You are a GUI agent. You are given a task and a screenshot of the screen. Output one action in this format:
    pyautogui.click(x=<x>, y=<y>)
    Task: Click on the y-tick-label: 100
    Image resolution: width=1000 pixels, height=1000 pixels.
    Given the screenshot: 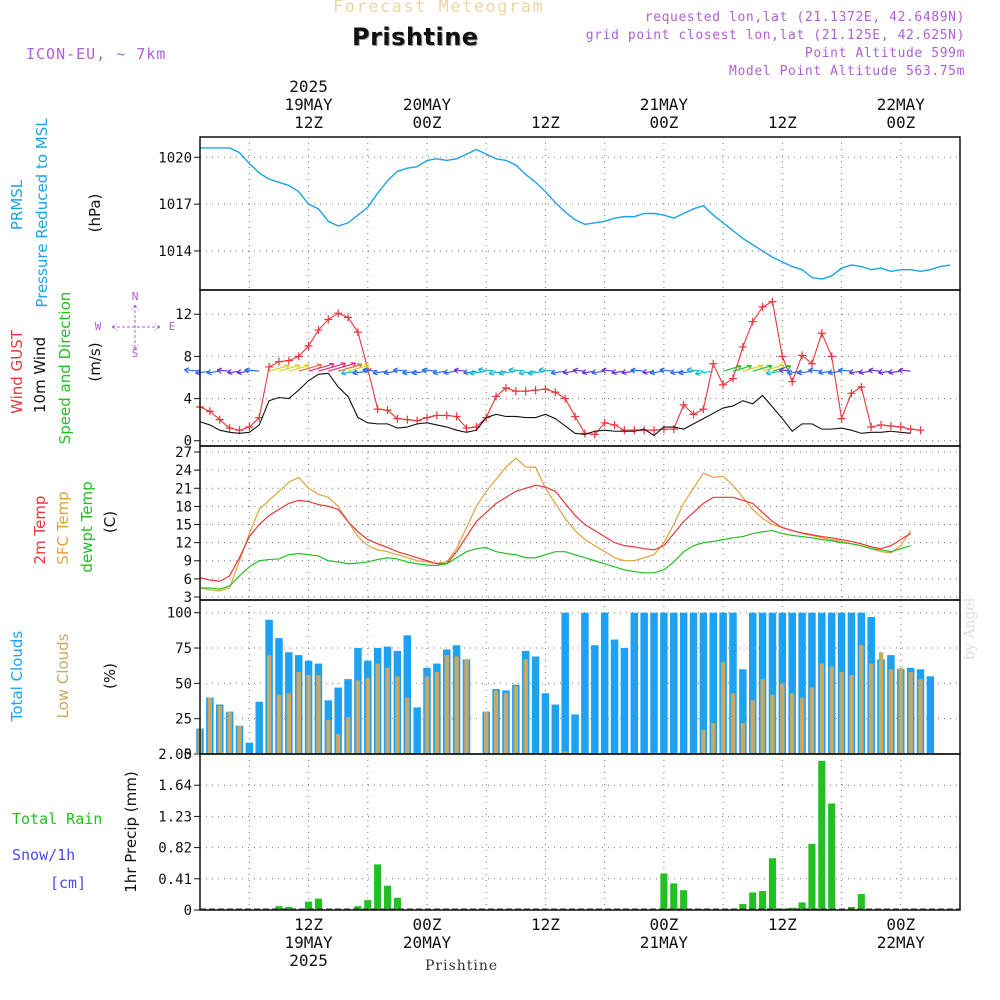 What is the action you would take?
    pyautogui.click(x=179, y=614)
    